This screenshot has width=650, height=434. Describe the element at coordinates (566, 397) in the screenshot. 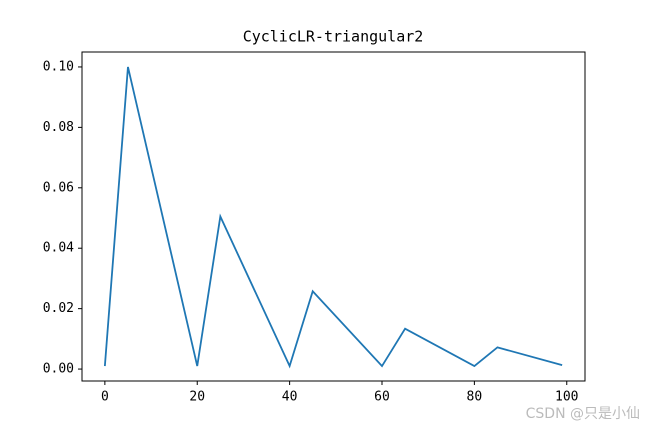

I see `x-tick-label: 100` at that location.